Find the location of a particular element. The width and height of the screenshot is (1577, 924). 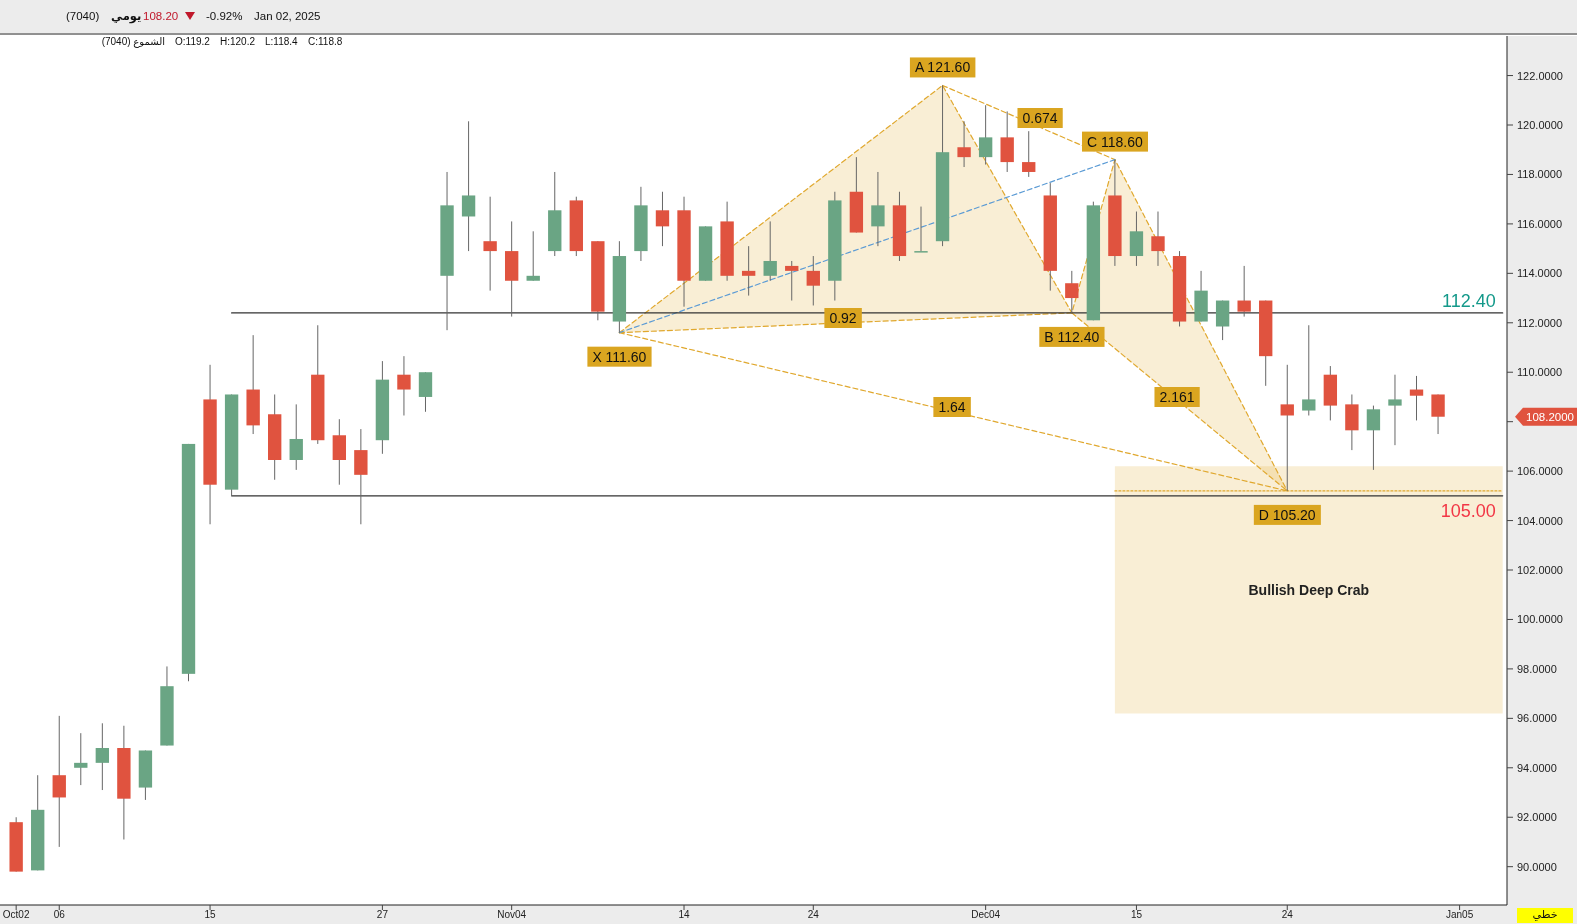

x-tick-label: Dec04 is located at coordinates (986, 914).